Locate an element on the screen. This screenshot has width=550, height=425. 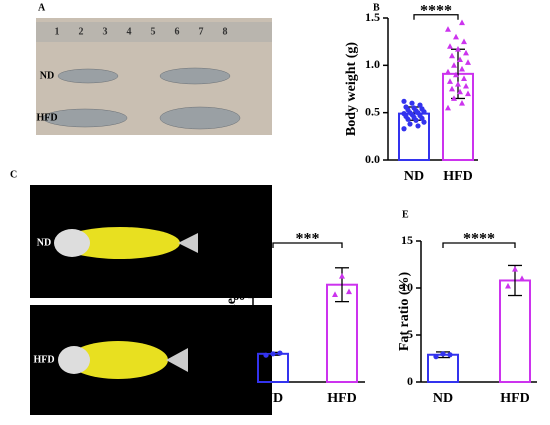
y-tick-label: 15 is located at coordinates (407, 240).